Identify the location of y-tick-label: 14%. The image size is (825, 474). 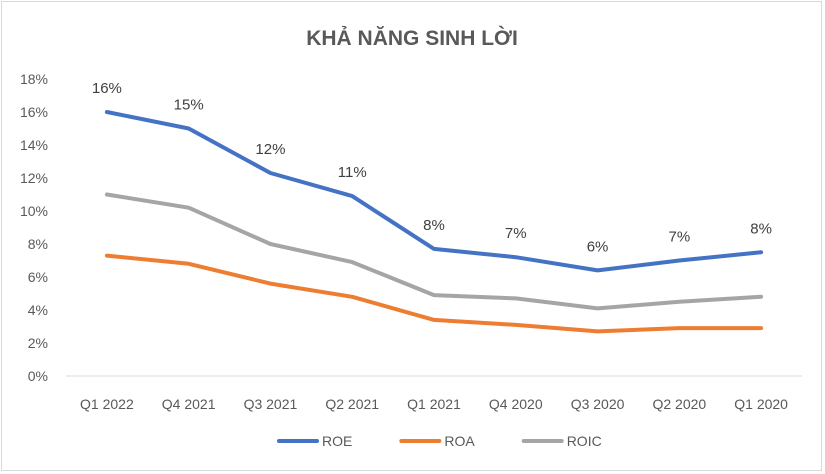
(34, 145).